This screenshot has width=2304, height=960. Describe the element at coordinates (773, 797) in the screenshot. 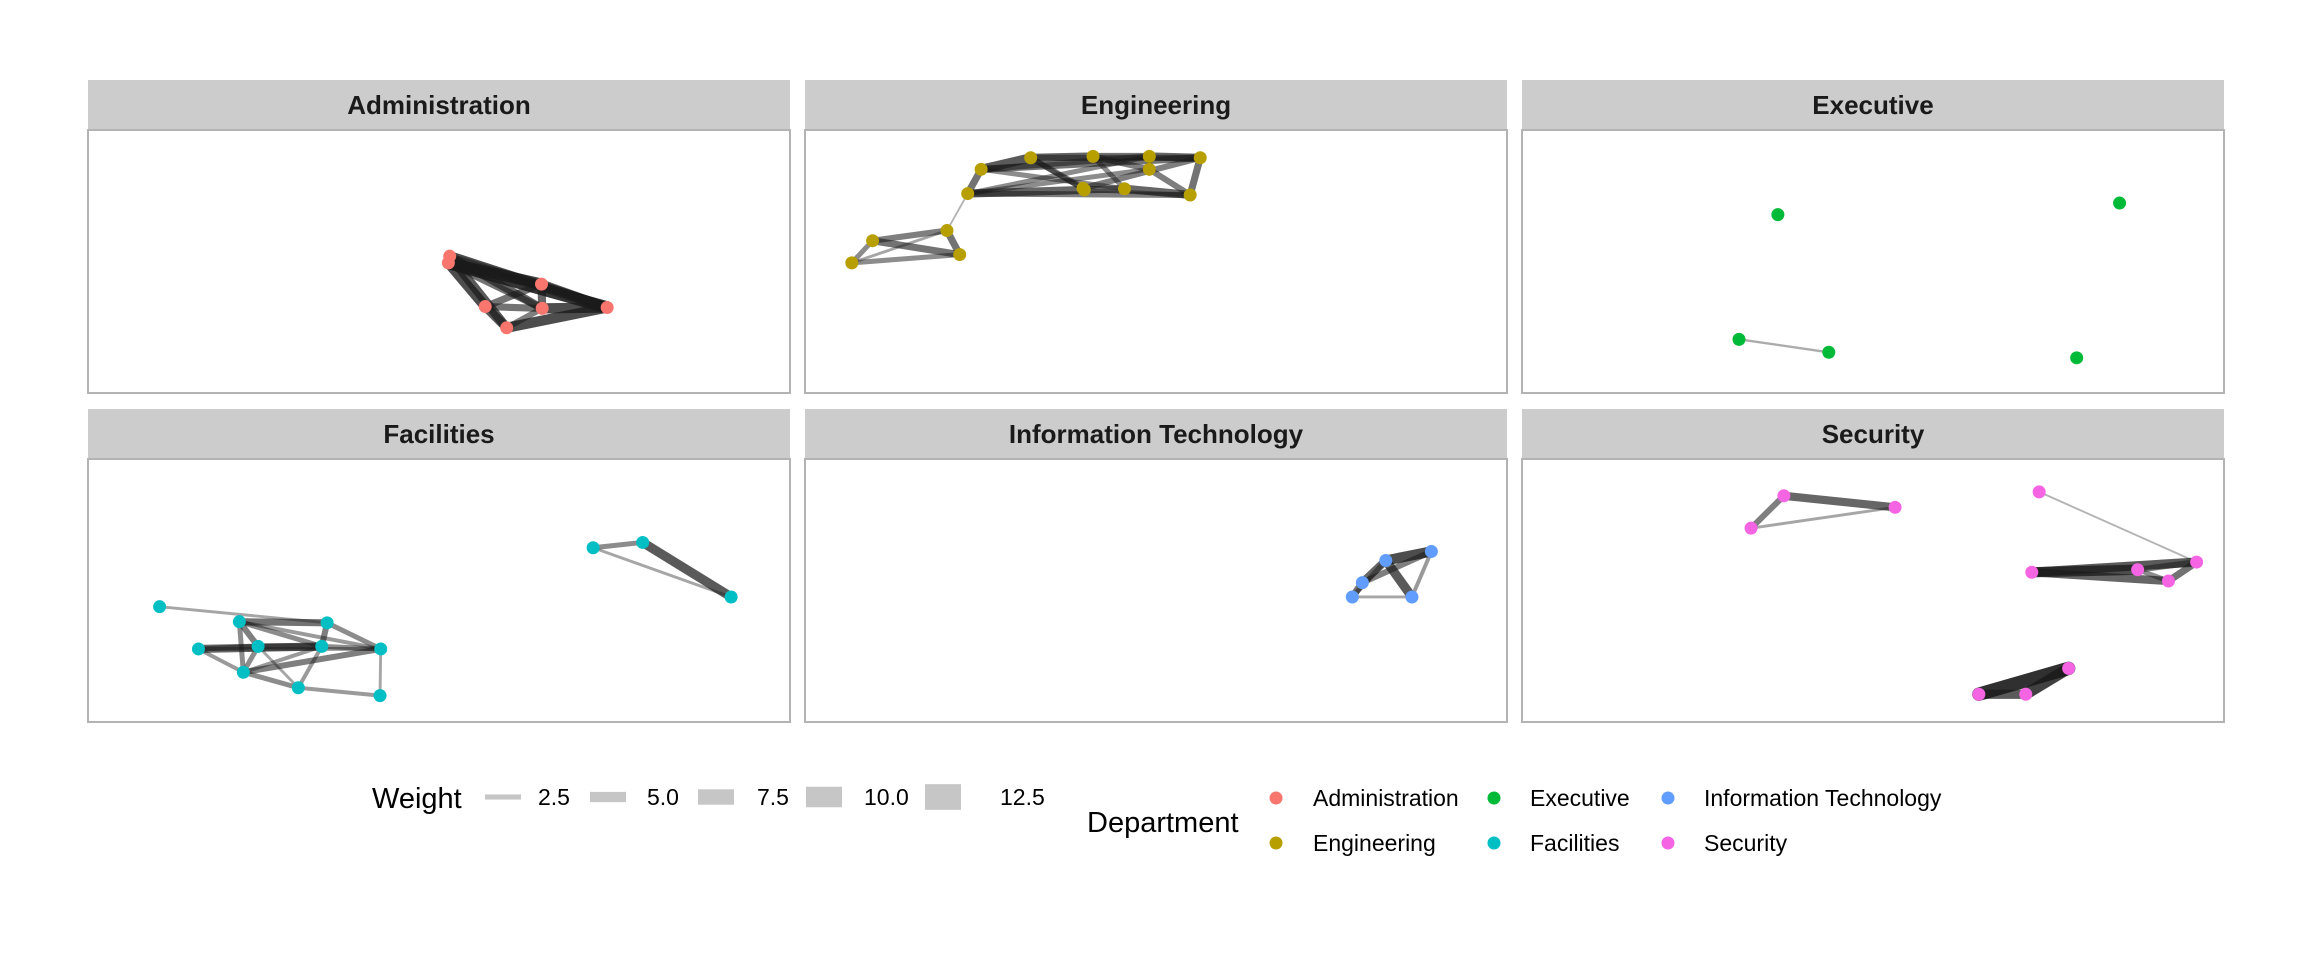

I see `weight-legend-label: 7.5` at that location.